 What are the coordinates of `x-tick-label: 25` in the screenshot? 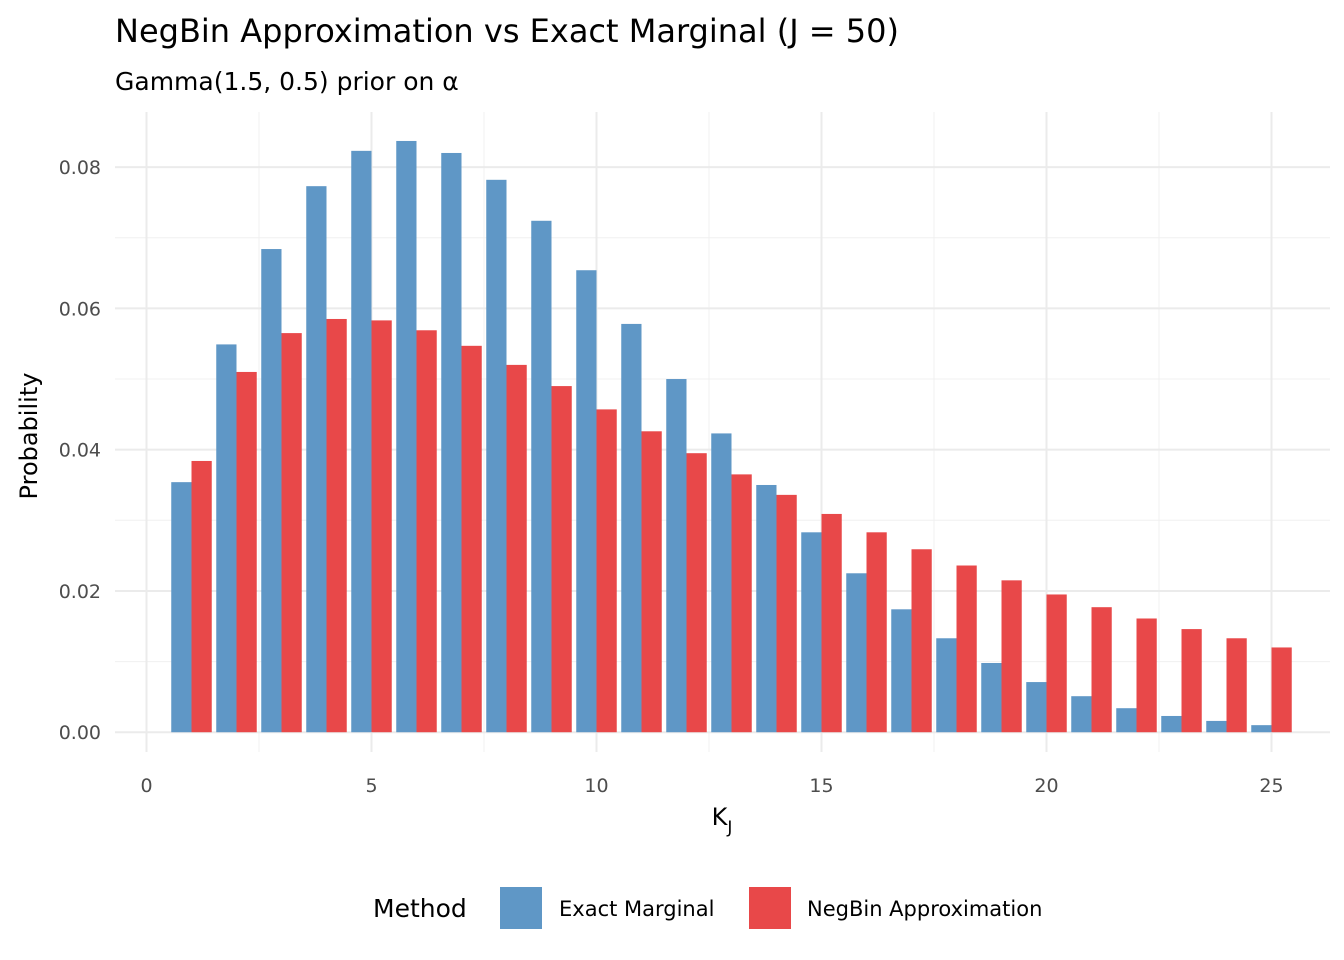 It's located at (1271, 786).